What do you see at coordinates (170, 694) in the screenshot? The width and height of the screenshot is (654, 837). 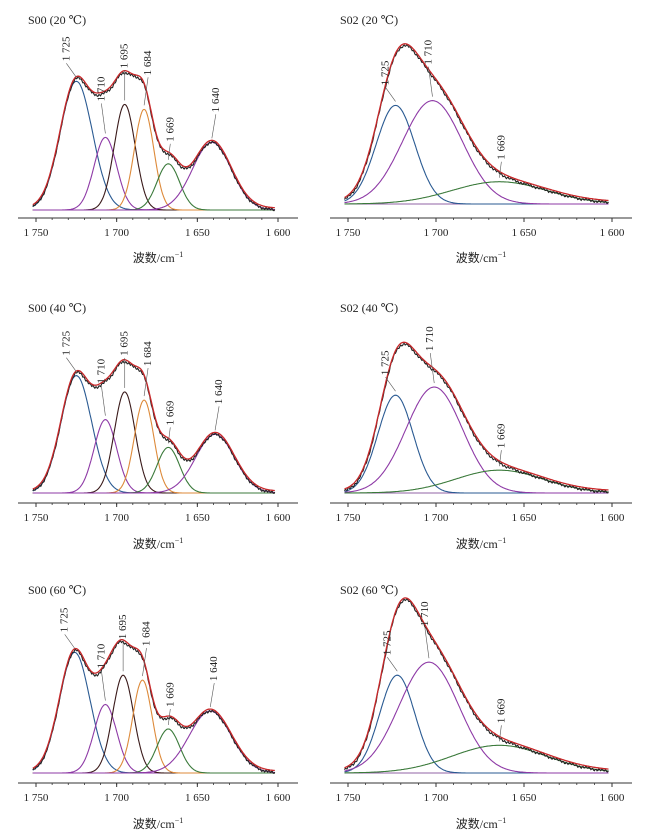 I see `peak-label: 1 669` at bounding box center [170, 694].